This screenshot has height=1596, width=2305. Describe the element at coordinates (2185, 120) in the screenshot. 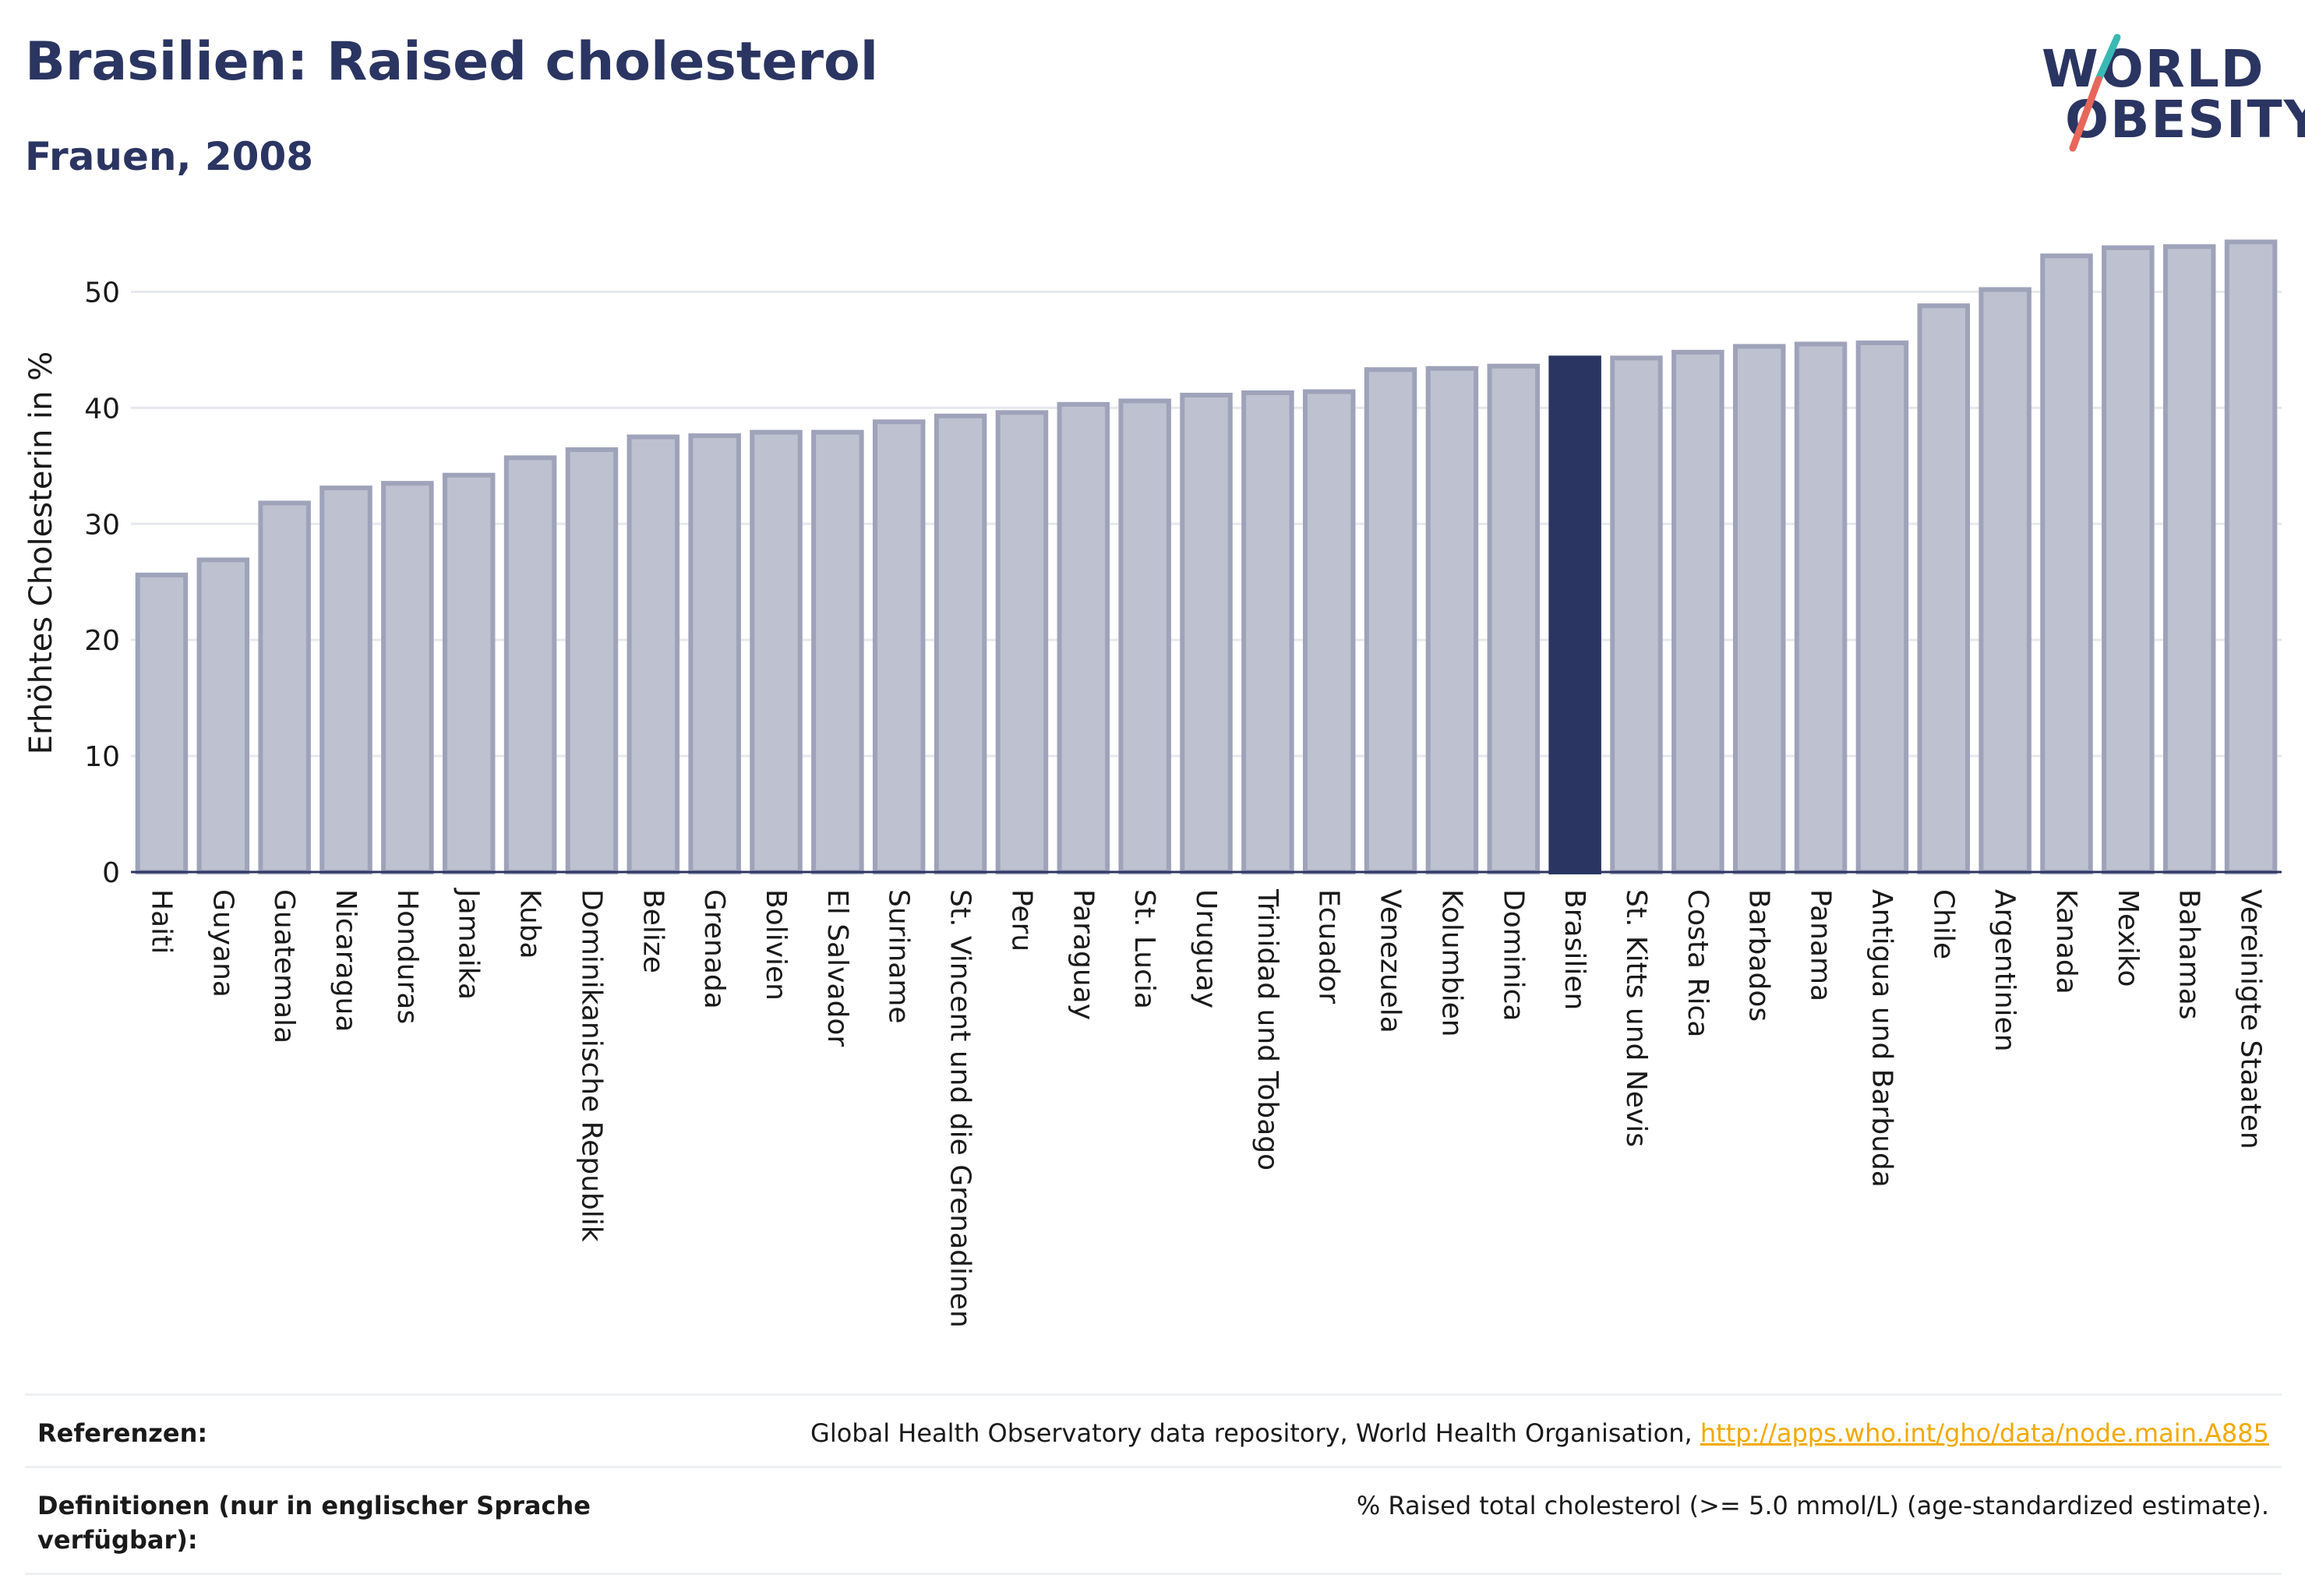

I see `logo-line-2: OBESITY` at that location.